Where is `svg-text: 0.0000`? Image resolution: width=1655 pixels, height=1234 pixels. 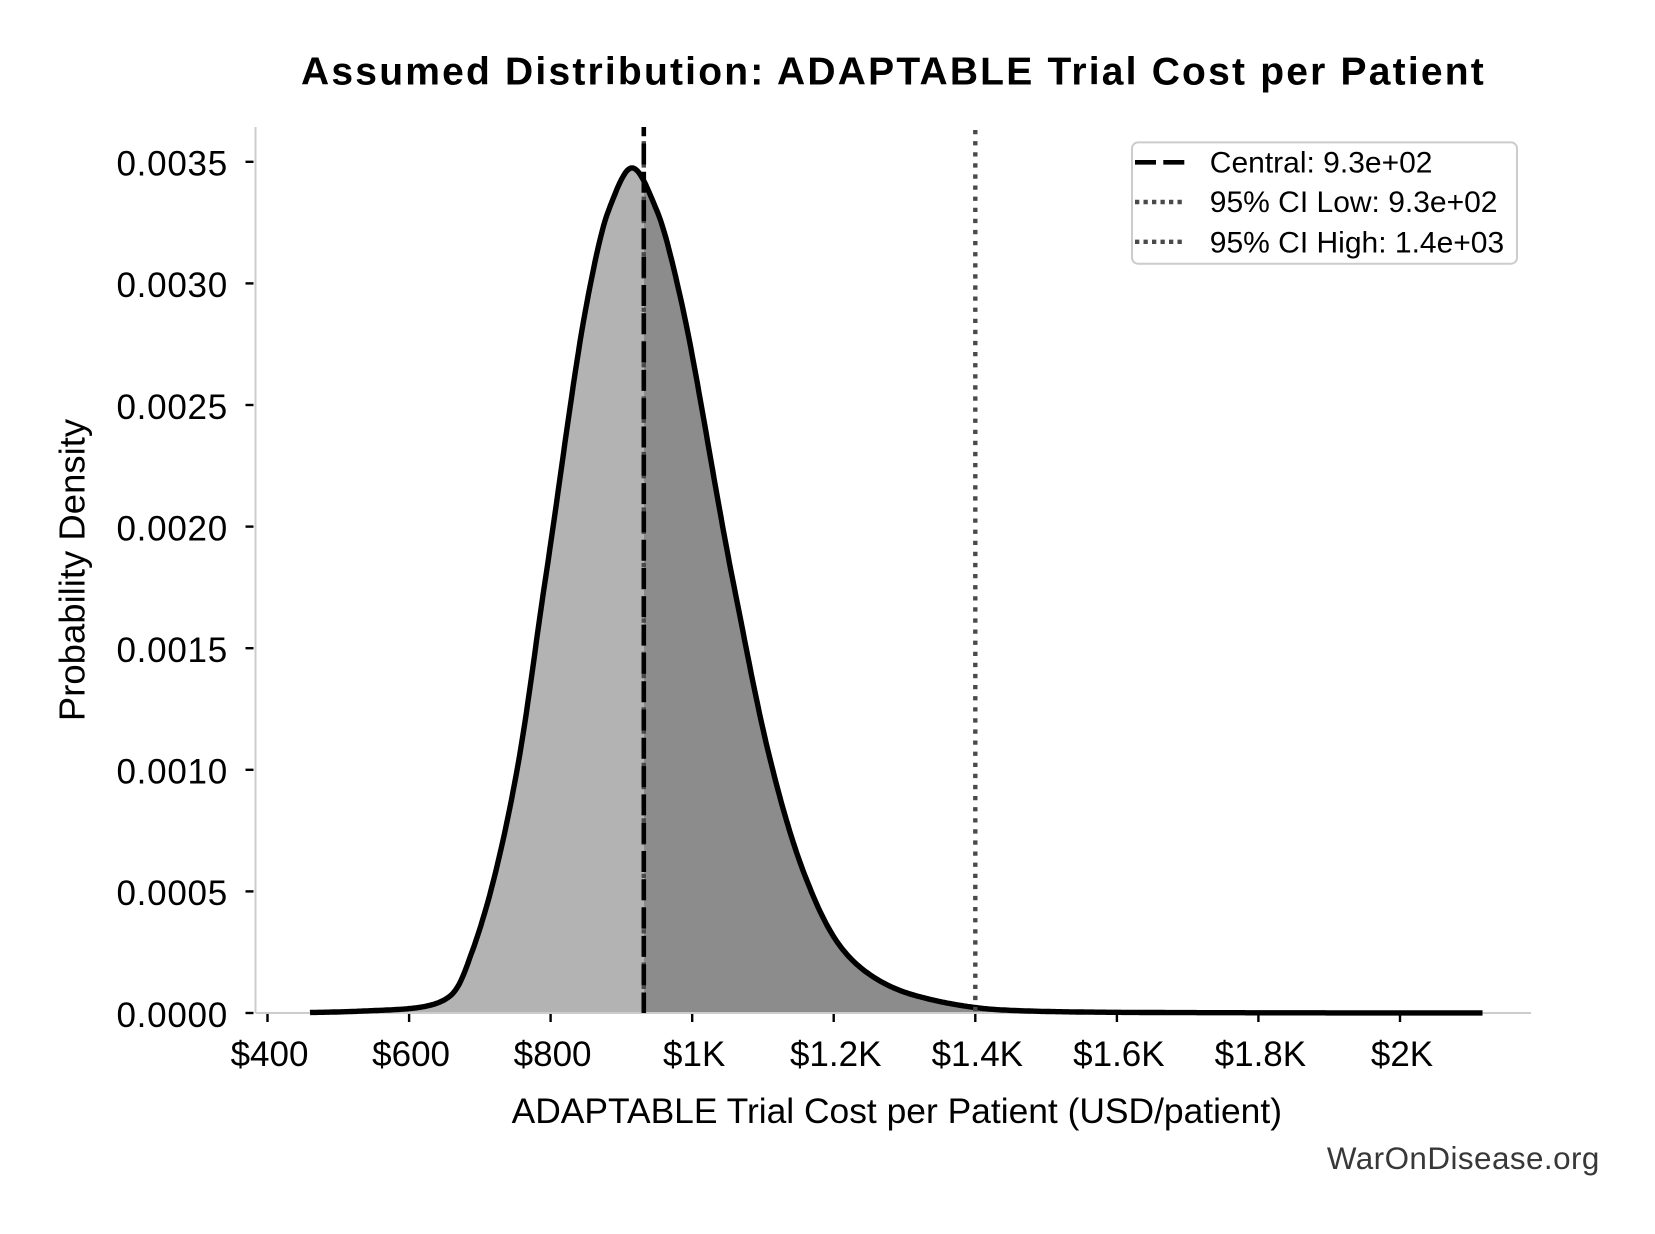 svg-text: 0.0000 is located at coordinates (172, 1015).